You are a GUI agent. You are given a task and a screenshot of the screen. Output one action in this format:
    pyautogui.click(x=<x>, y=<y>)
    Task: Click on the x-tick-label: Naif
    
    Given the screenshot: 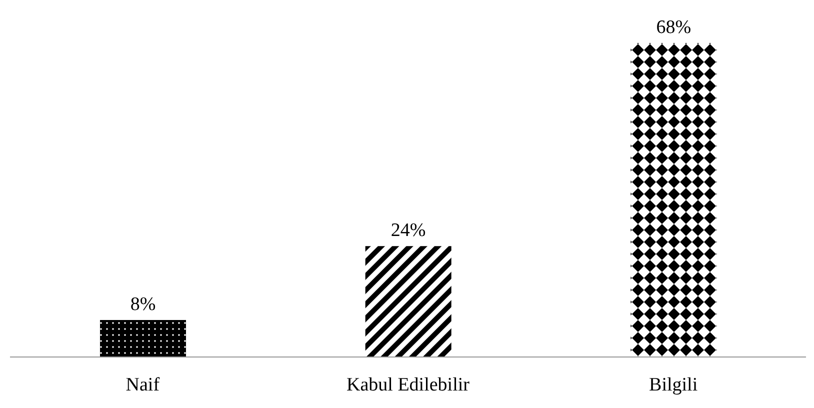 What is the action you would take?
    pyautogui.click(x=143, y=385)
    